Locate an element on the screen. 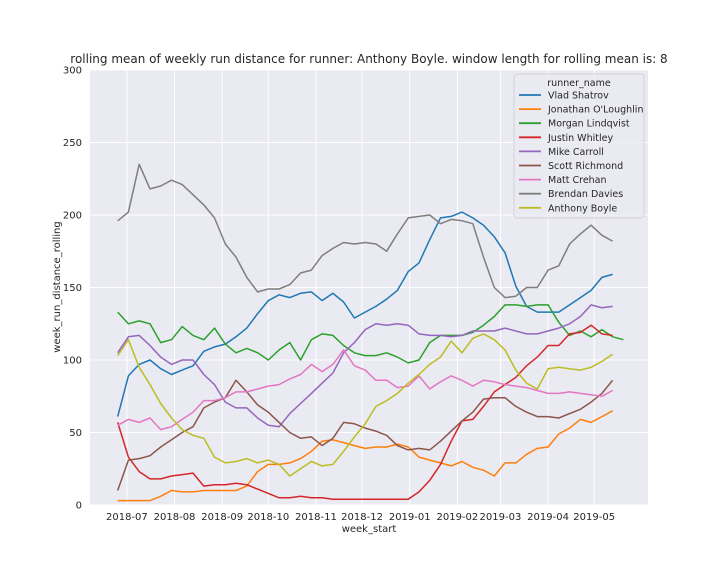 The width and height of the screenshot is (720, 576). x-tick-label: 2019-03 is located at coordinates (501, 517).